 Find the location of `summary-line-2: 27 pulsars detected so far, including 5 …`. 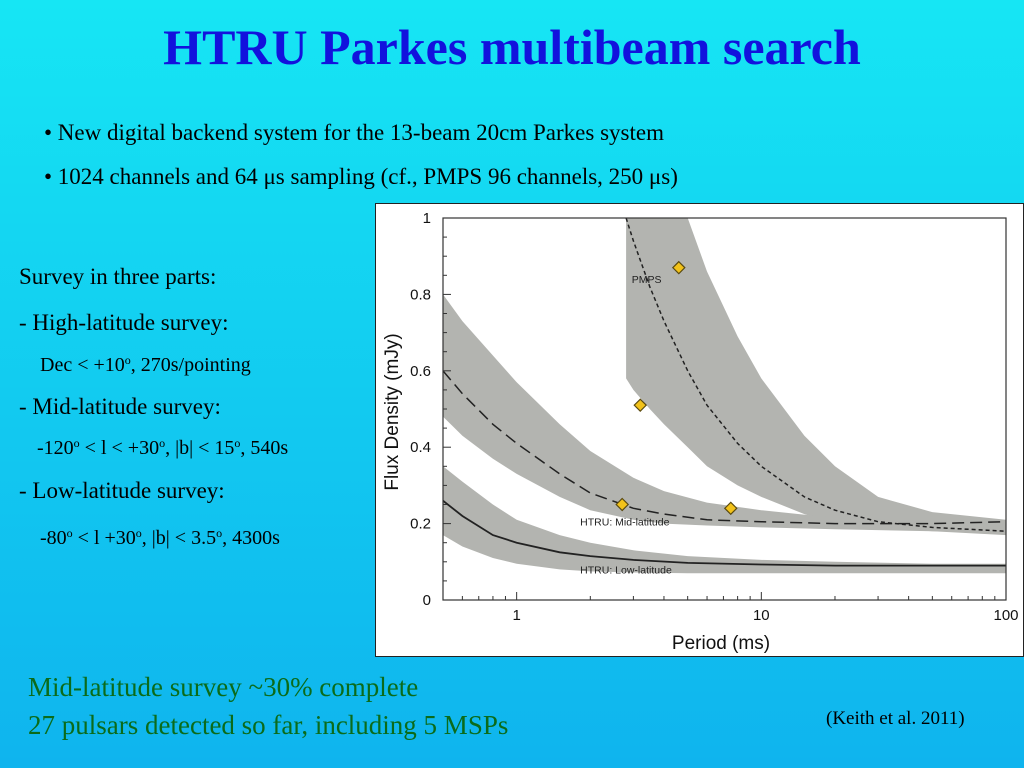

summary-line-2: 27 pulsars detected so far, including 5 … is located at coordinates (268, 725).